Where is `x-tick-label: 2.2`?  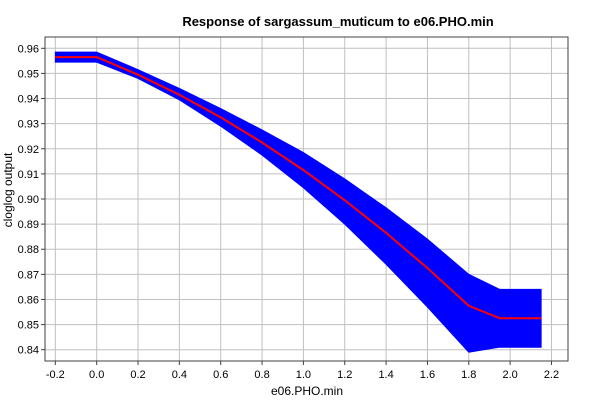
x-tick-label: 2.2 is located at coordinates (551, 375).